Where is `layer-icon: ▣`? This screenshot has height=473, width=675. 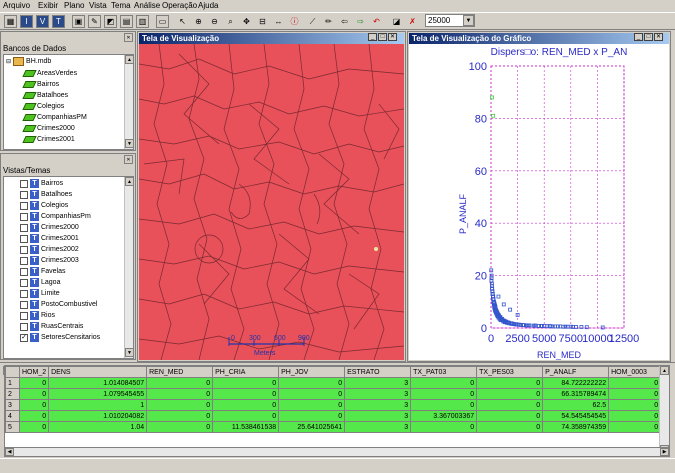
layer-icon: ▣ is located at coordinates (78, 21).